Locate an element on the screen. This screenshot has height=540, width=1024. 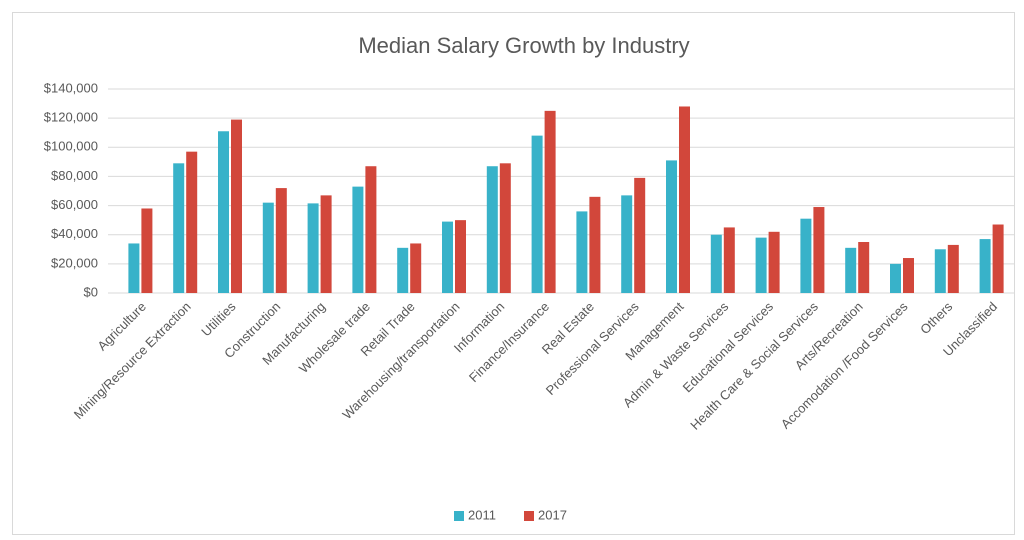
y-tick-label: $20,000 is located at coordinates (74, 262).